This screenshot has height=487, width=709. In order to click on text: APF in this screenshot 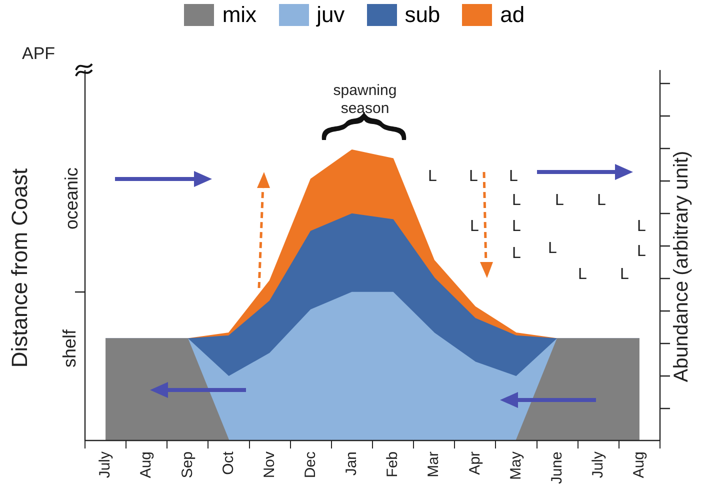, I will do `click(39, 54)`.